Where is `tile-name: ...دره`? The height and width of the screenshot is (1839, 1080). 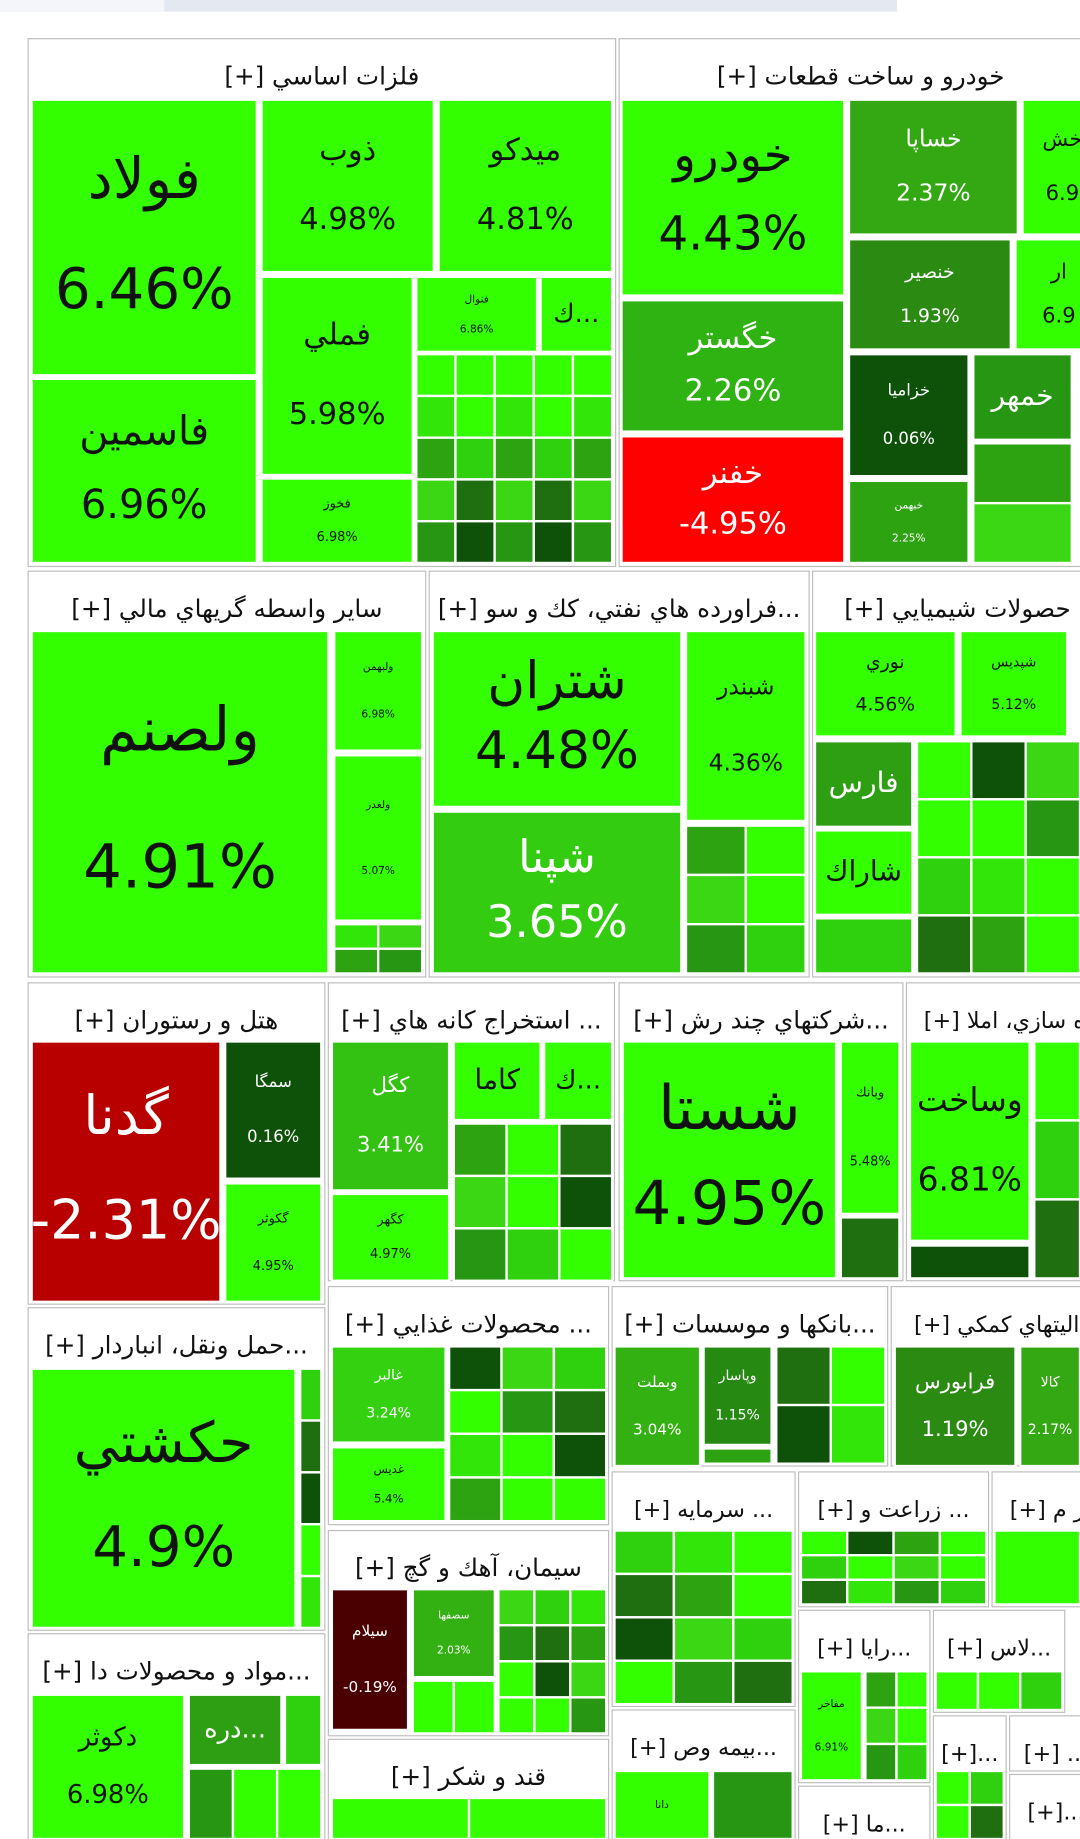 tile-name: ...دره is located at coordinates (235, 1729).